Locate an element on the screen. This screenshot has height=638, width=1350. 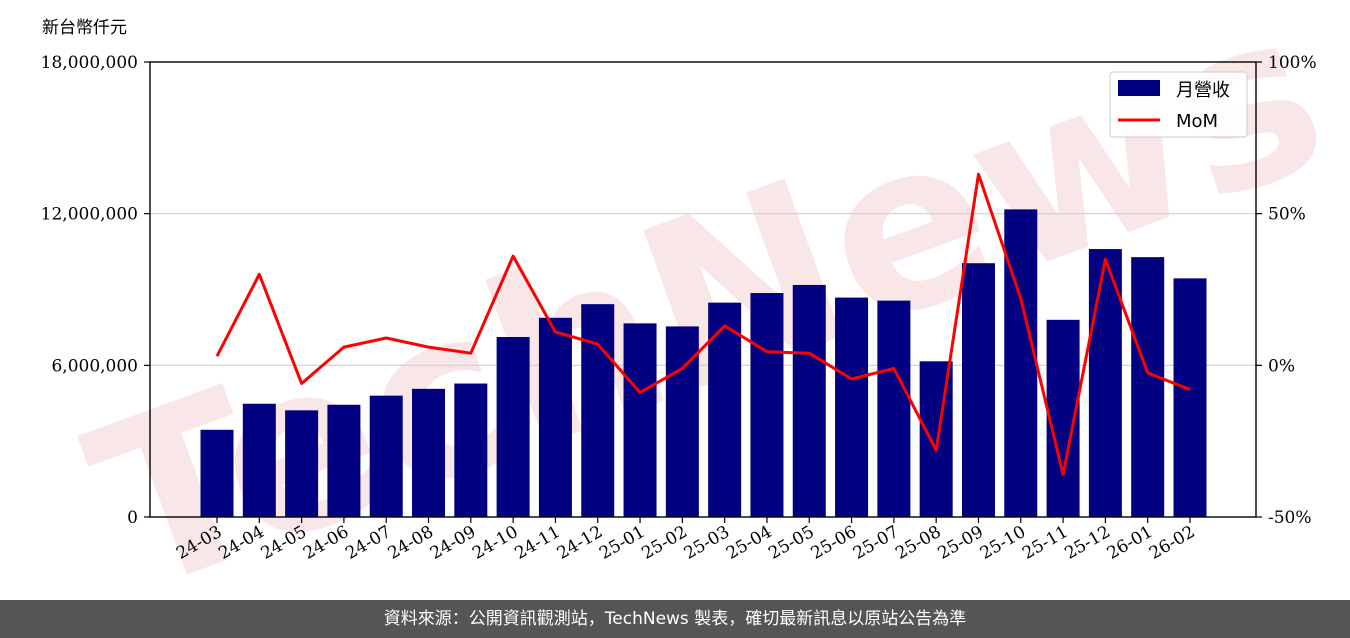
left-axis-unit-label: 新台幣仟元 is located at coordinates (84, 28).